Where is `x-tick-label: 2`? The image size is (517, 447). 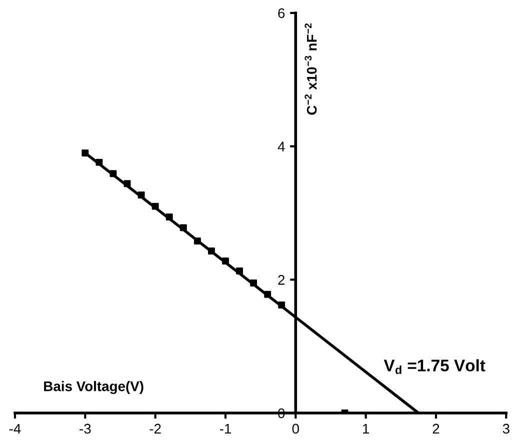 x-tick-label: 2 is located at coordinates (436, 429).